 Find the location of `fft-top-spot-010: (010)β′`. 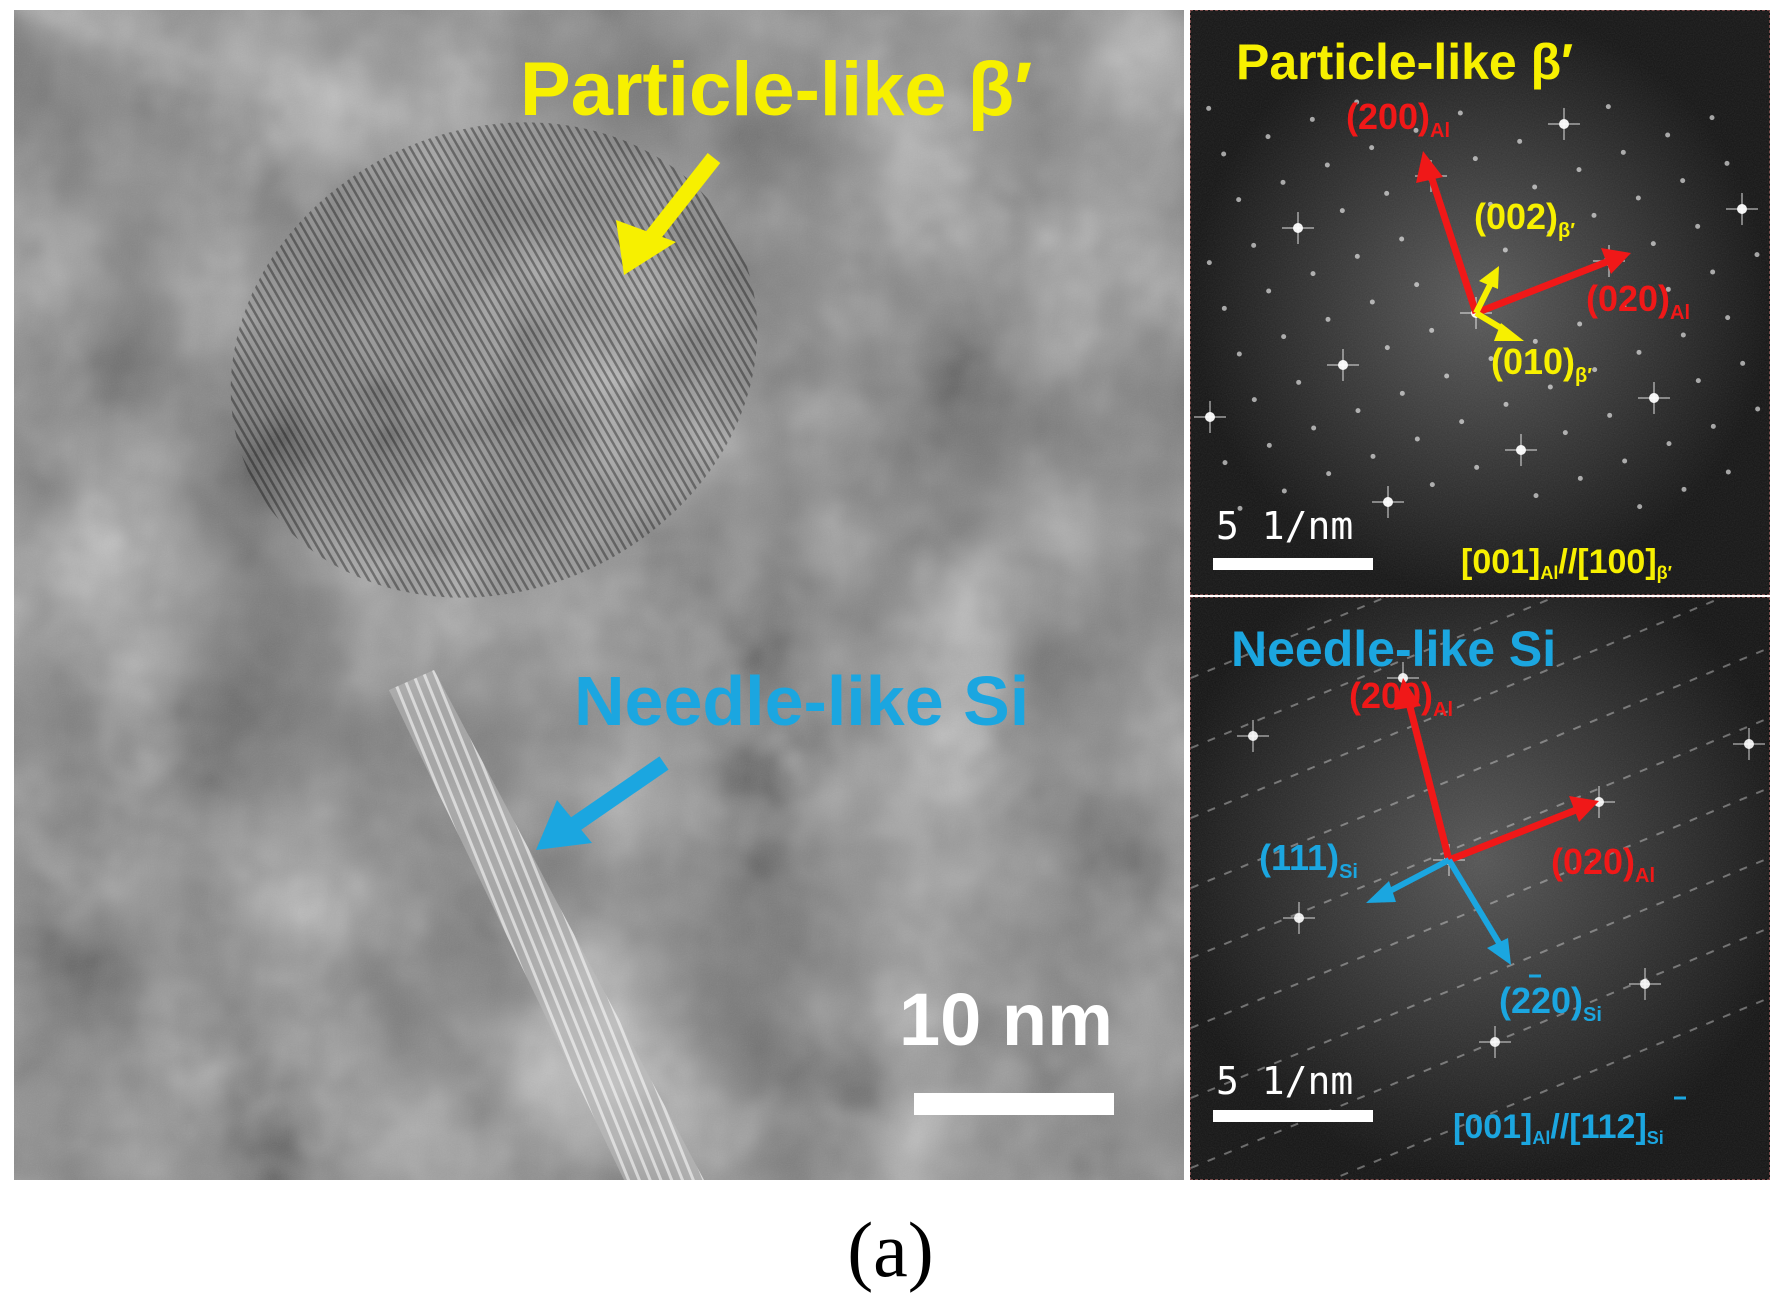

fft-top-spot-010: (010)β′ is located at coordinates (1541, 364).